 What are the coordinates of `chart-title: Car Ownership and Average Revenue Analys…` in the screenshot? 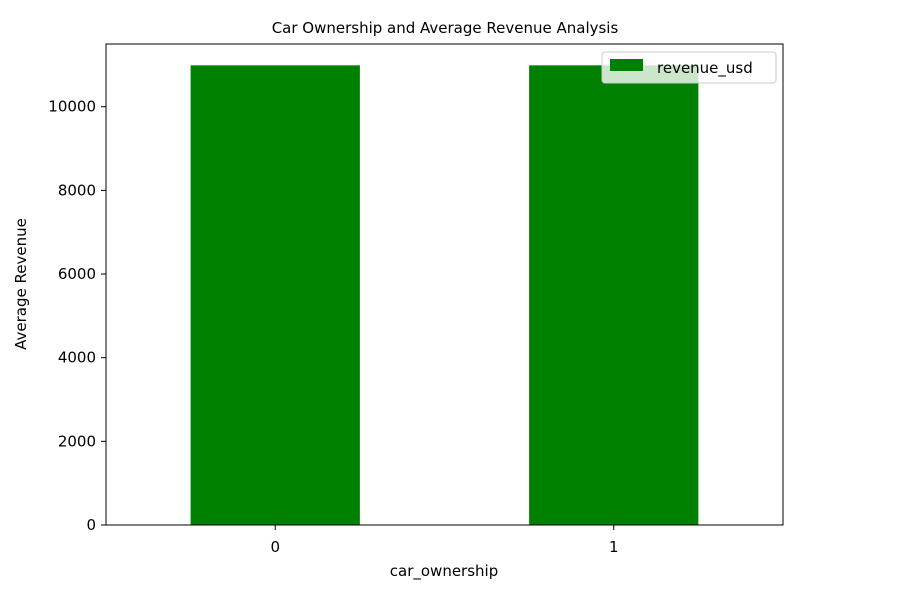 It's located at (445, 28).